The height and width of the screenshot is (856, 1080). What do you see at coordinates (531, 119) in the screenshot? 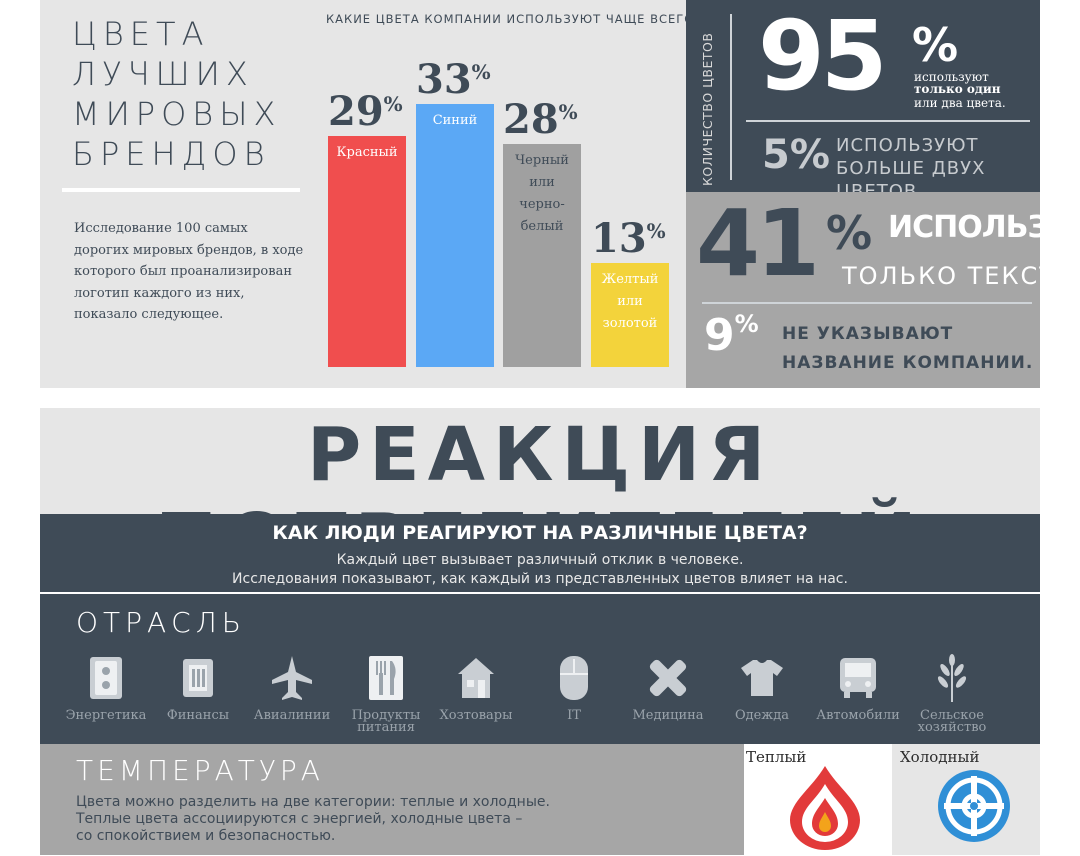
I see `bar-value: 28` at bounding box center [531, 119].